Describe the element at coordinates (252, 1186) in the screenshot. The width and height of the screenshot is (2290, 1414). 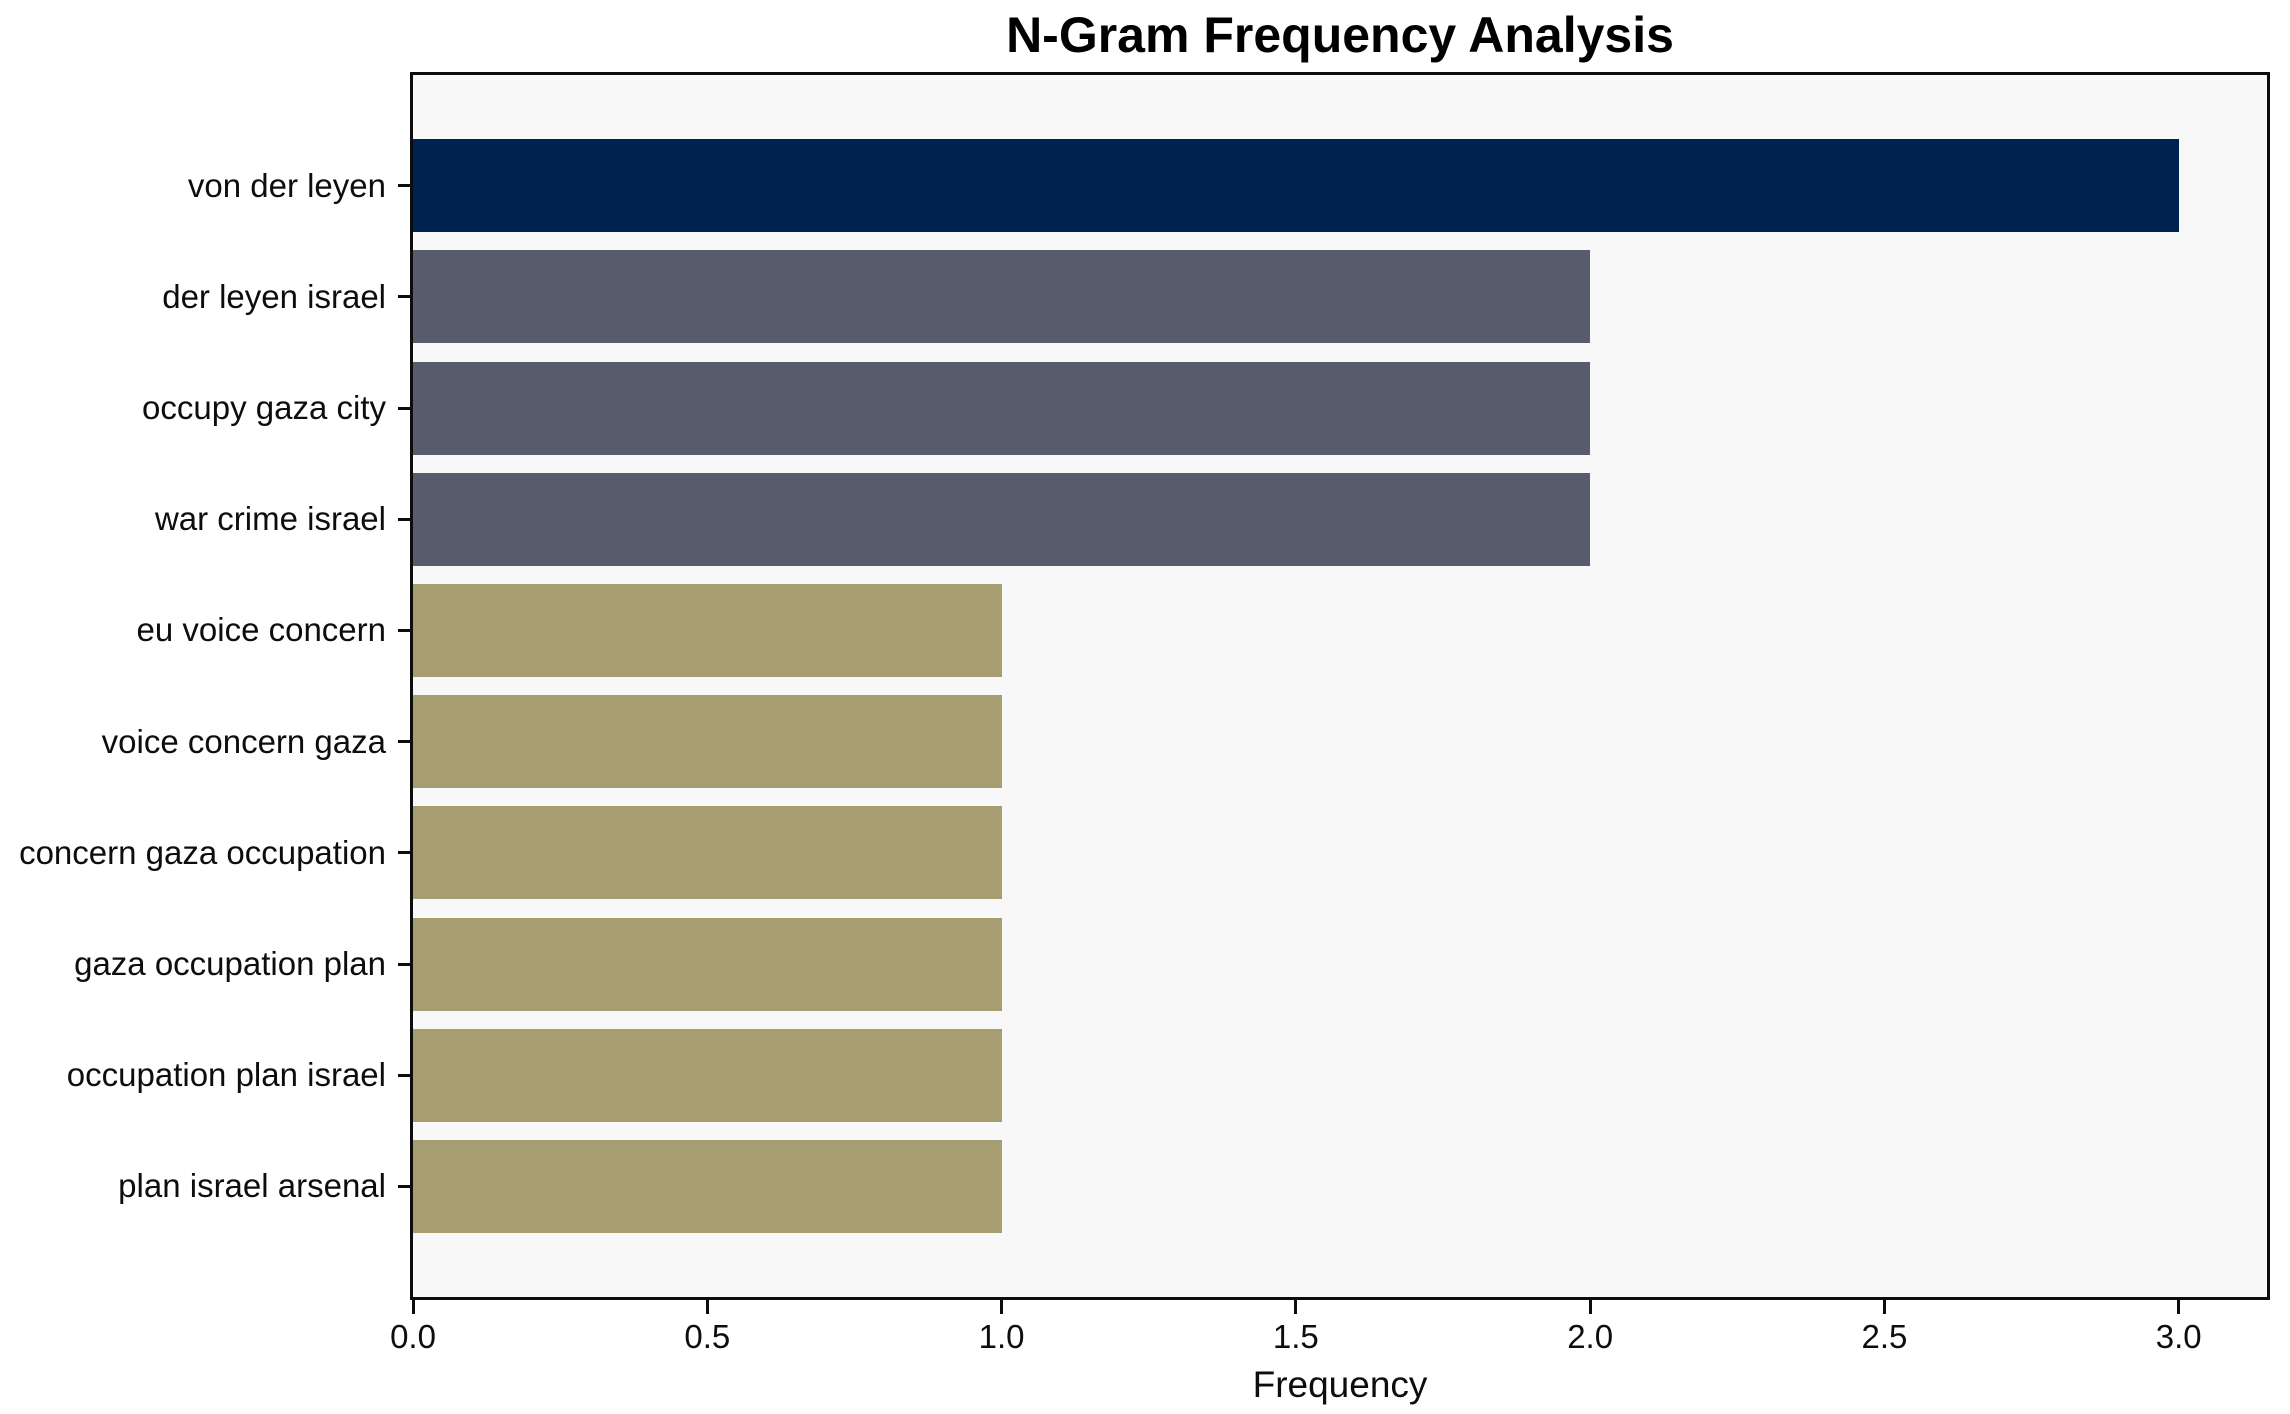
I see `y-tick-label: plan israel arsenal` at that location.